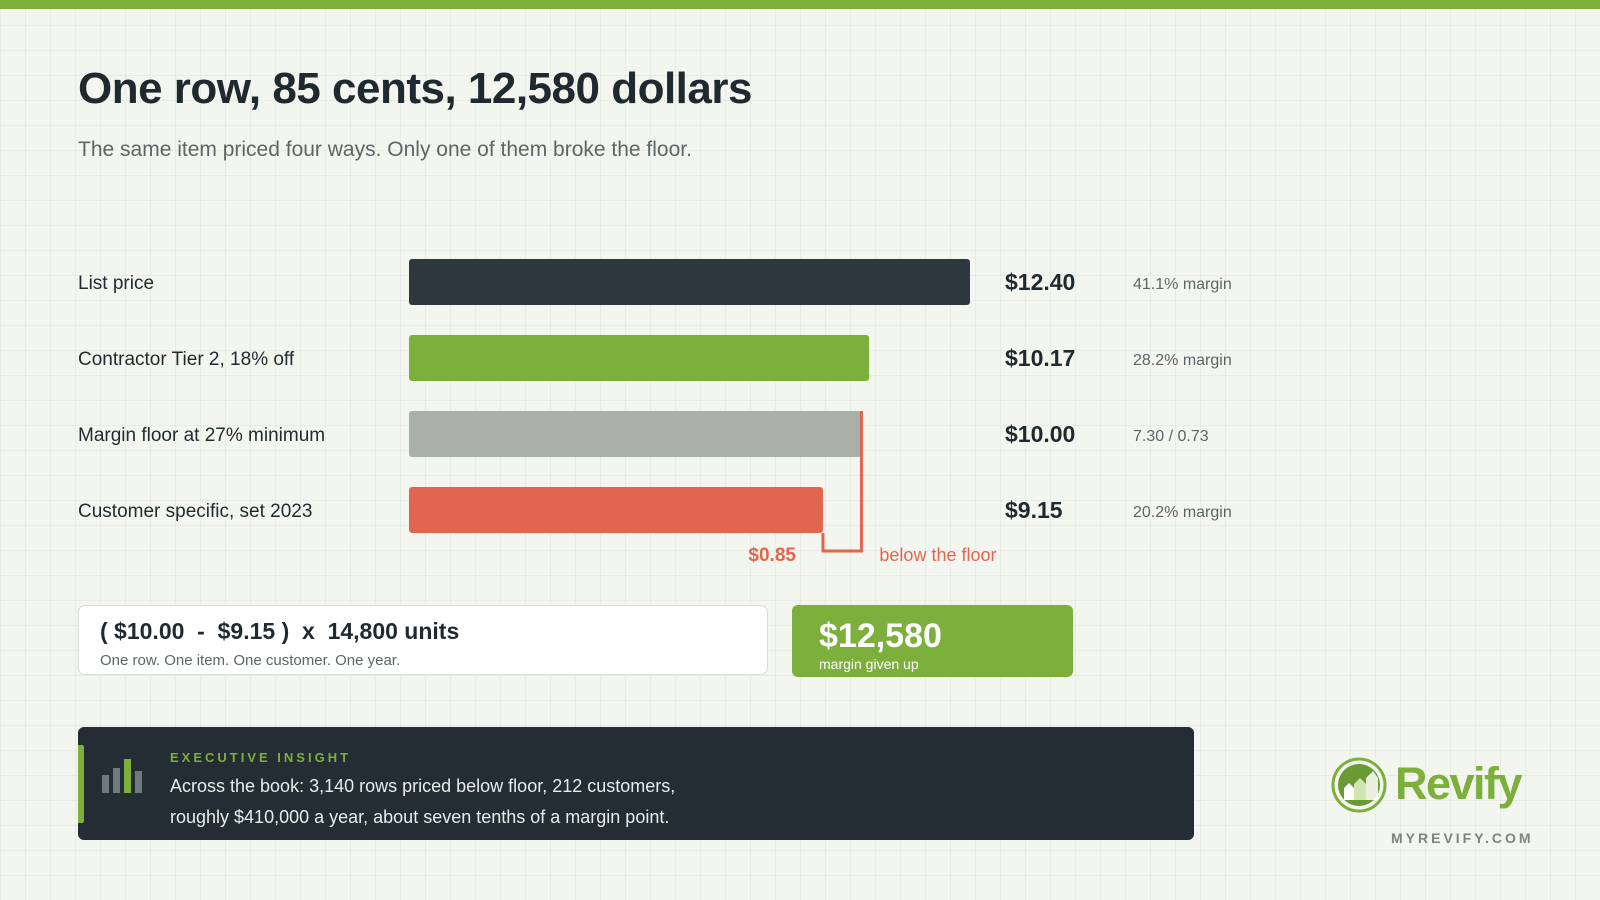  Describe the element at coordinates (1171, 436) in the screenshot. I see `margin-note: 7.30 / 0.73` at that location.